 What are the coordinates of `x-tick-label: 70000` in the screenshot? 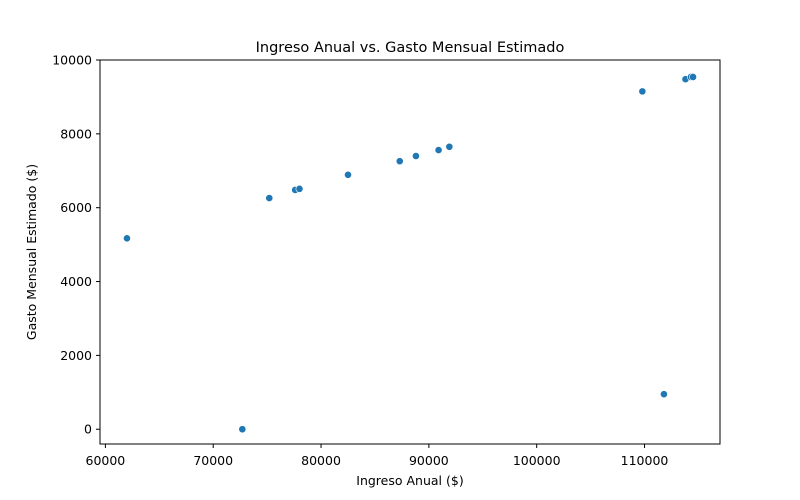 It's located at (213, 460).